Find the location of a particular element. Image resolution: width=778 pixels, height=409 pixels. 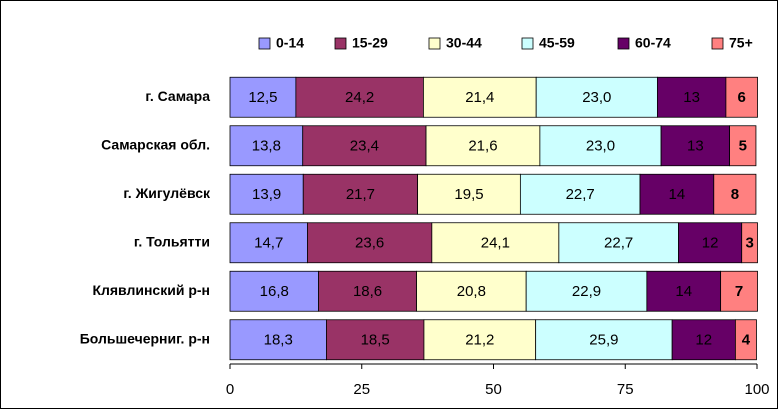

data-label: 18,3 is located at coordinates (278, 340).